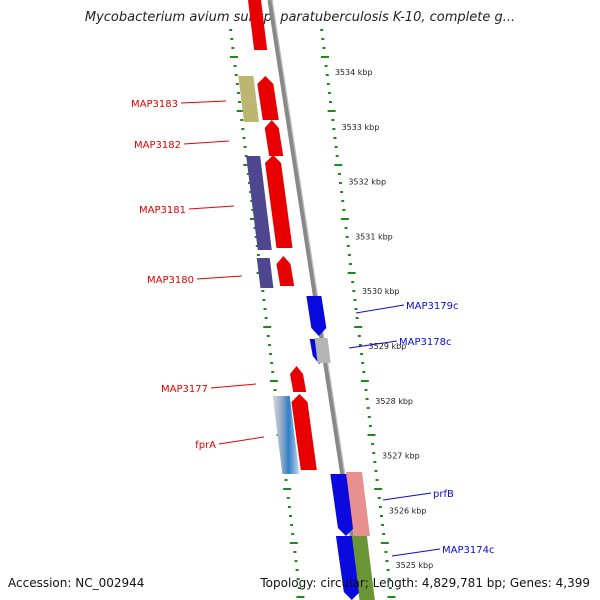 Image resolution: width=600 pixels, height=600 pixels. Describe the element at coordinates (316, 316) in the screenshot. I see `feature-arrow-MAP3179c` at that location.